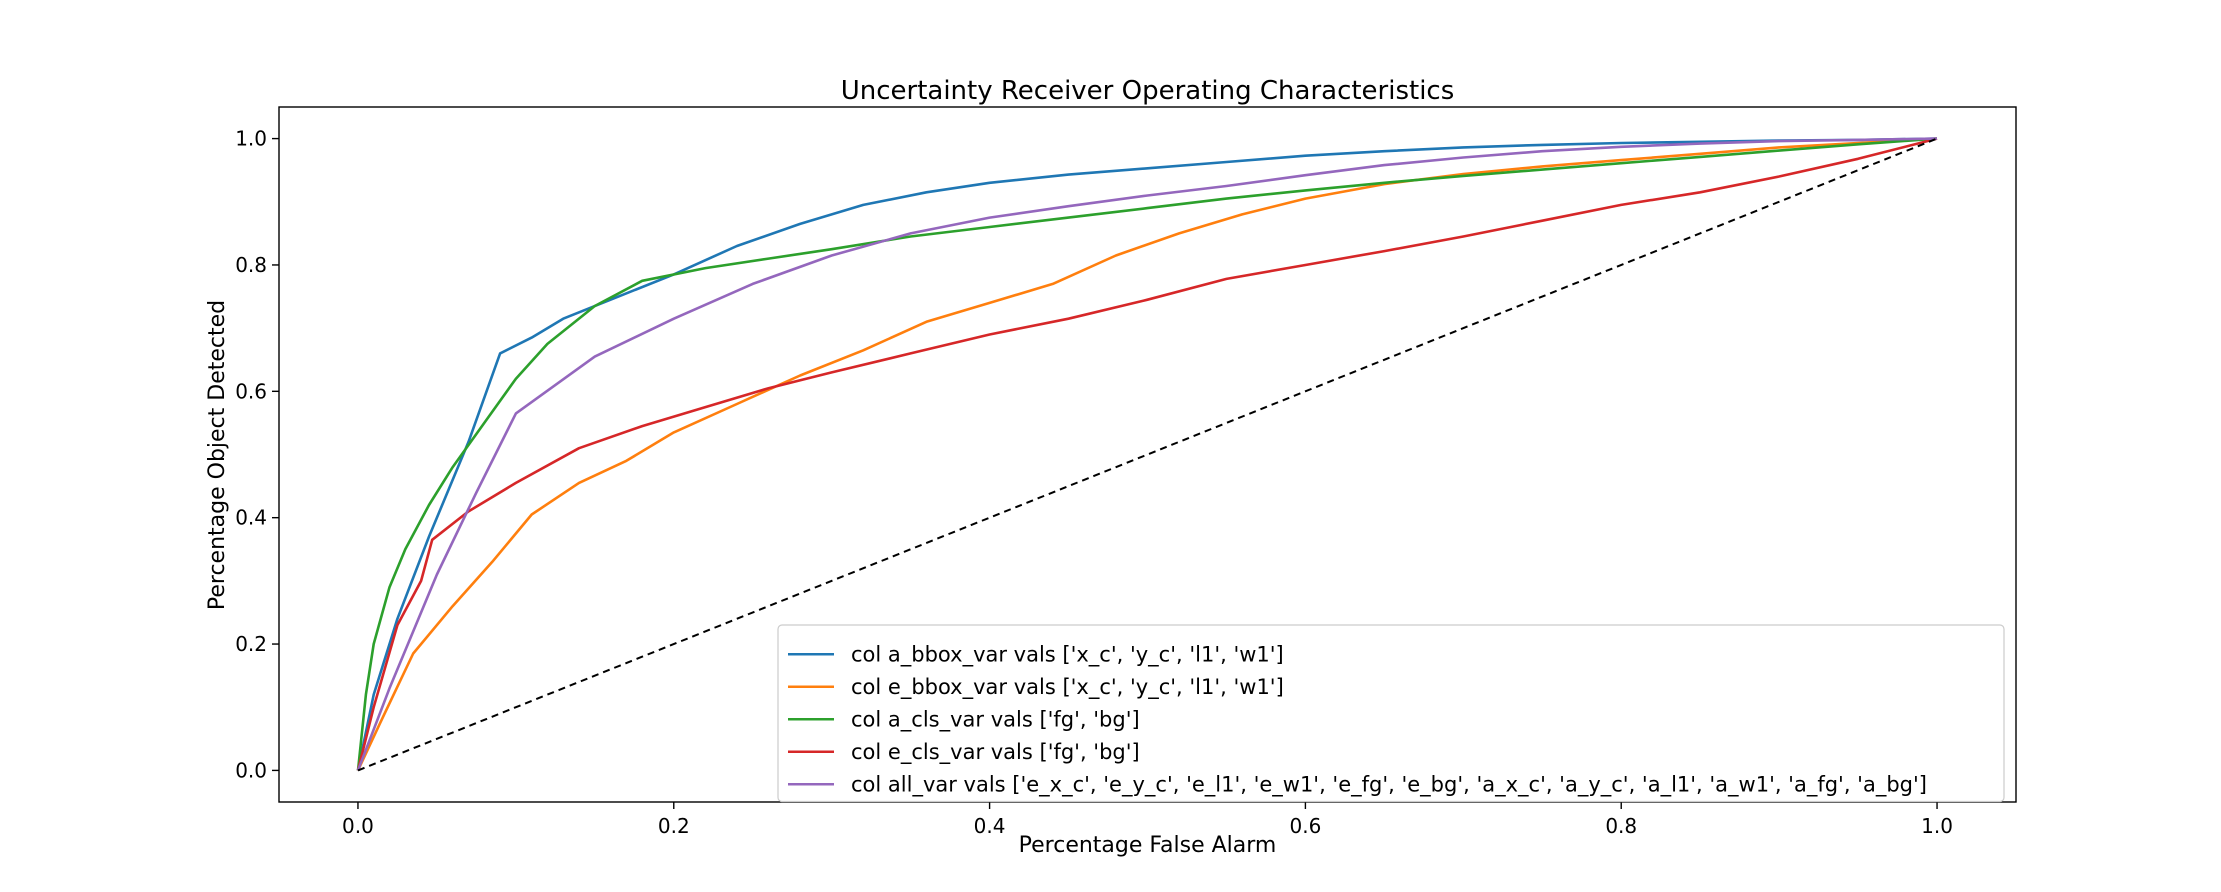 The width and height of the screenshot is (2221, 892). I want to click on y-tick-label: 0.6, so click(251, 391).